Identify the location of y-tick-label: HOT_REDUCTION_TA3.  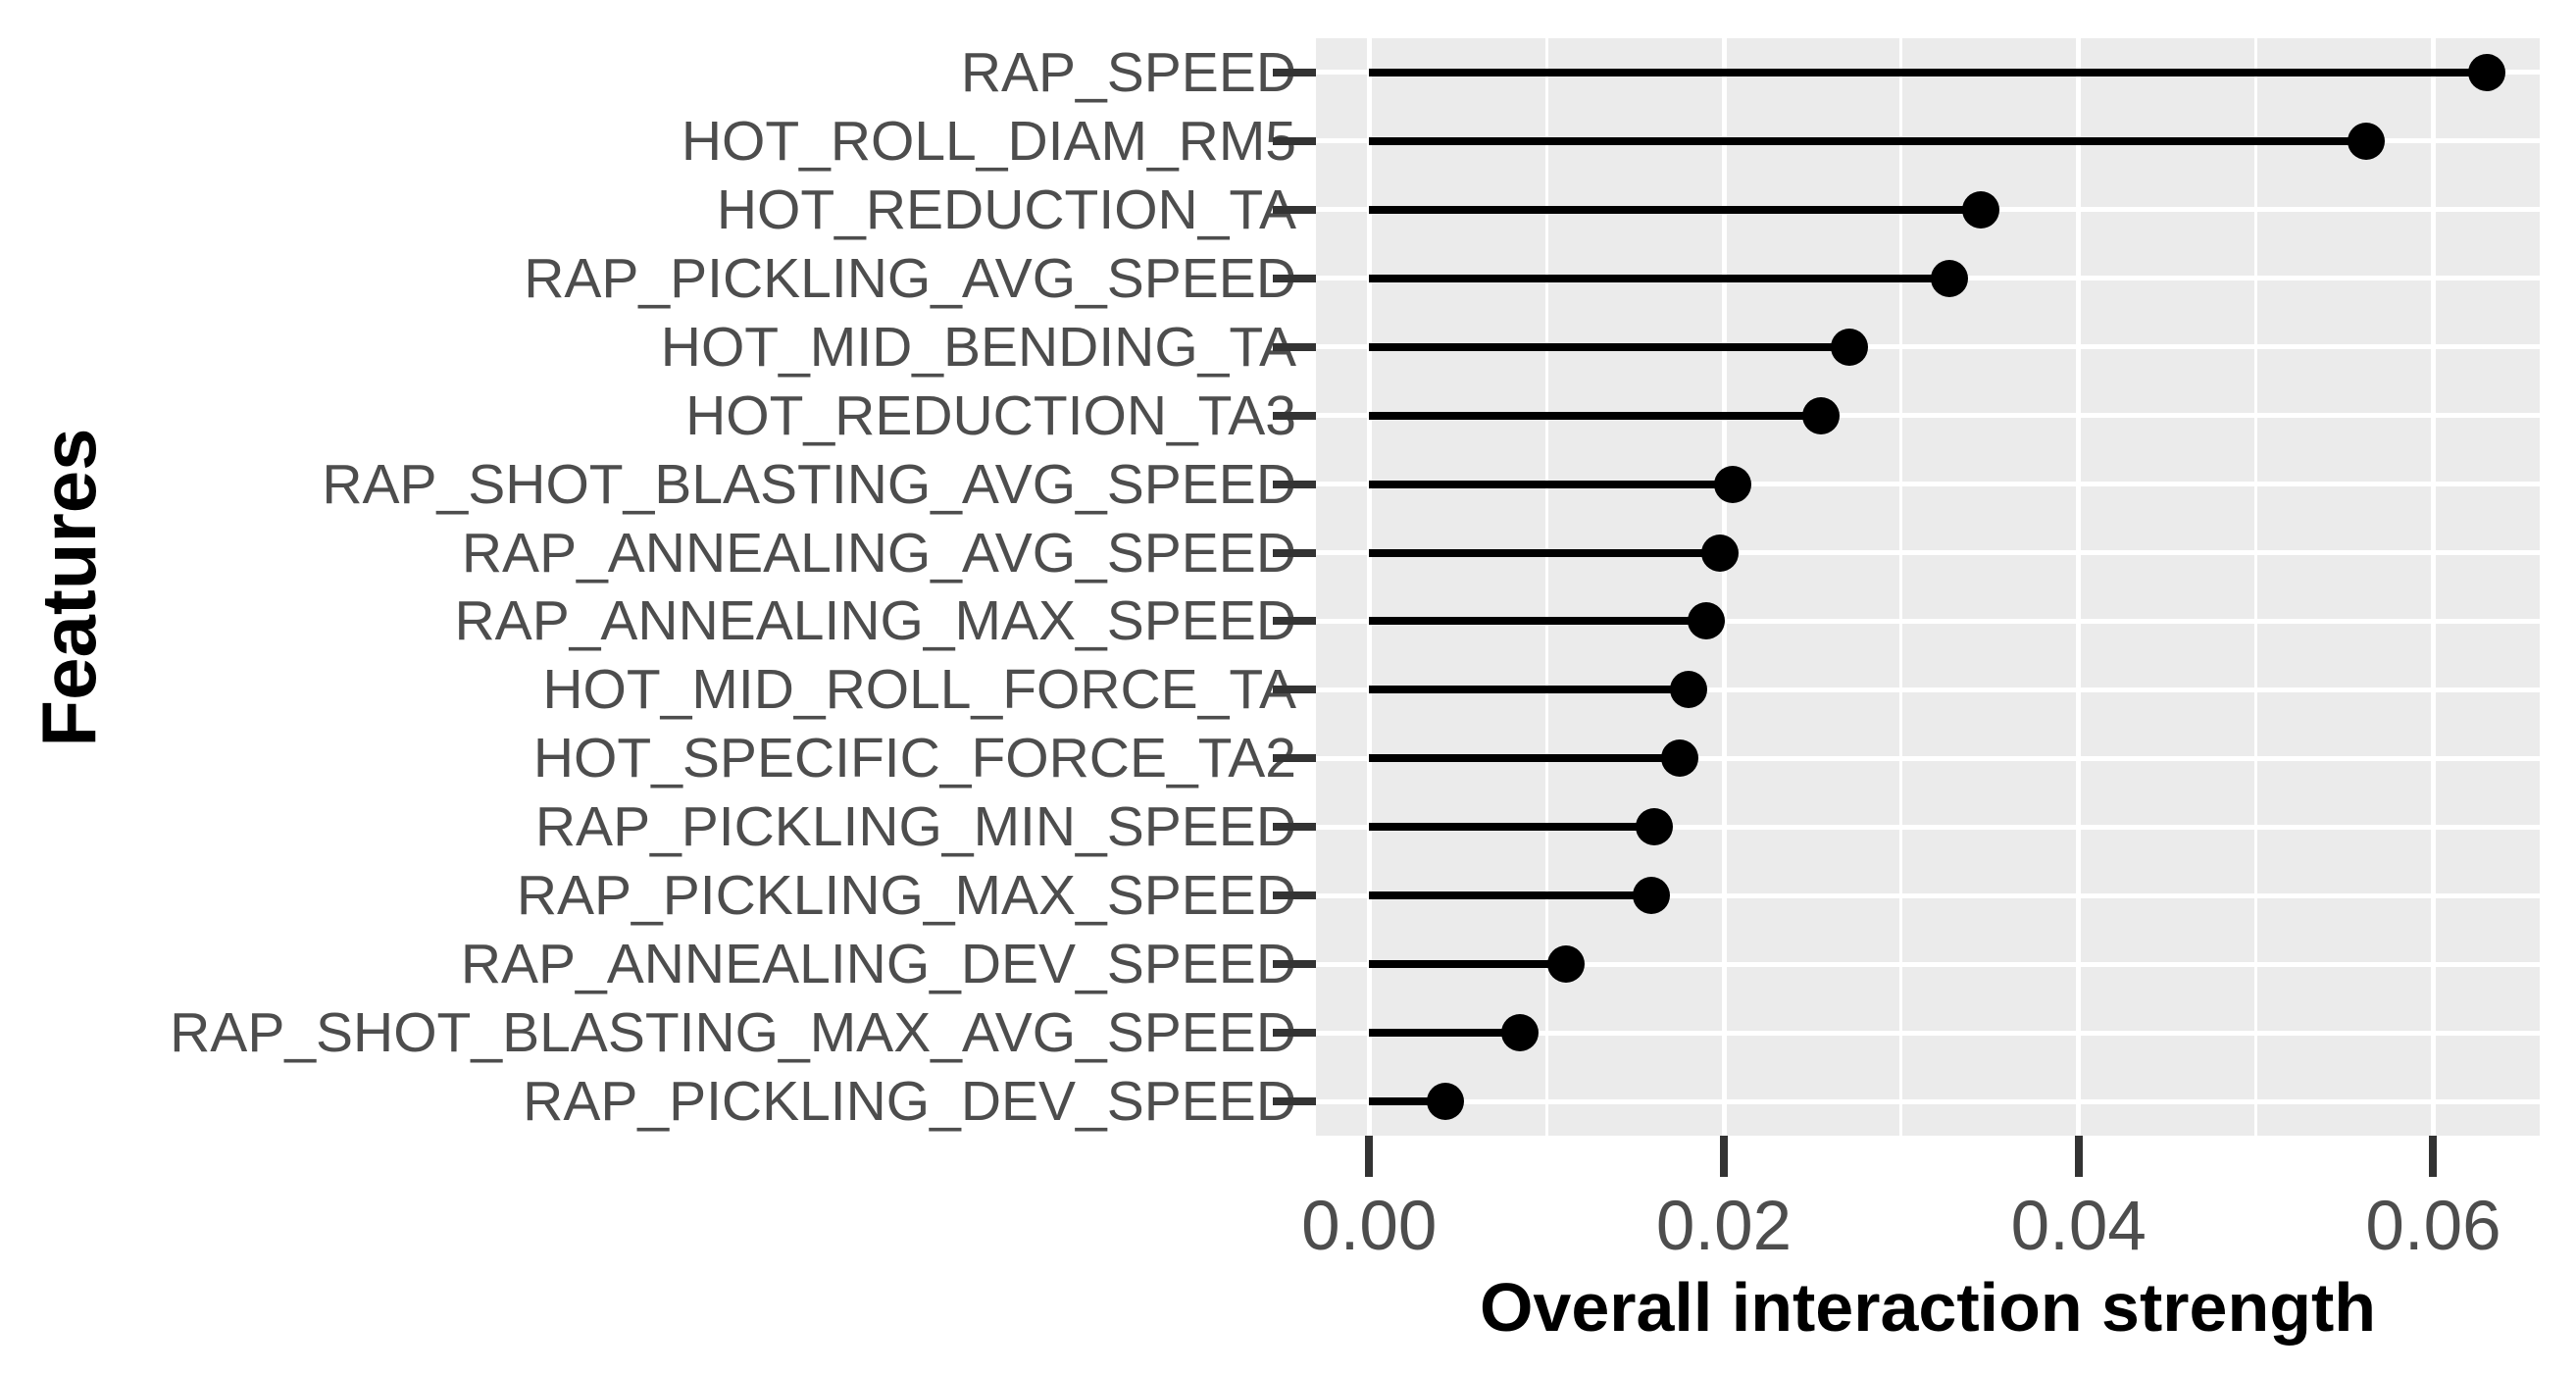
(991, 415).